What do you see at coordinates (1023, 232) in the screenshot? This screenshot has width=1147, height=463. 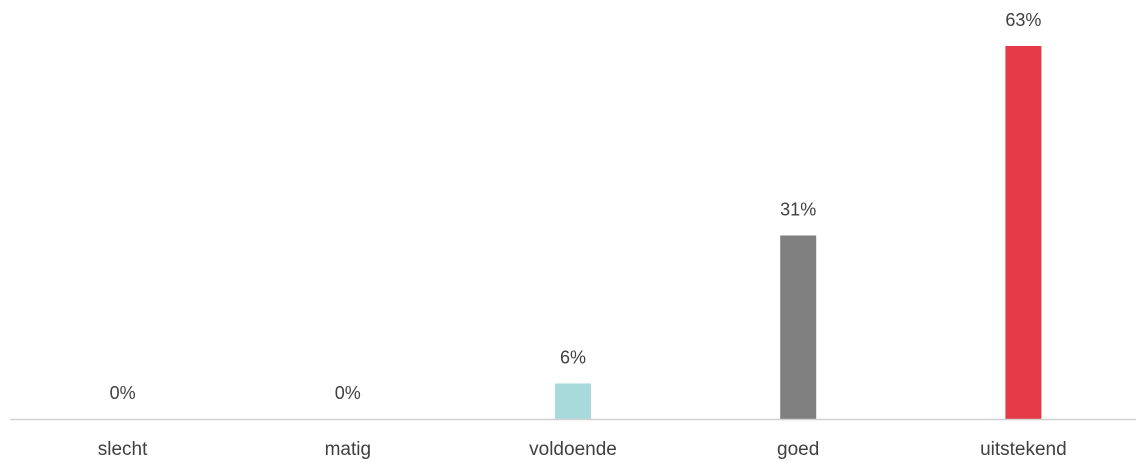 I see `bar-uitstekend` at bounding box center [1023, 232].